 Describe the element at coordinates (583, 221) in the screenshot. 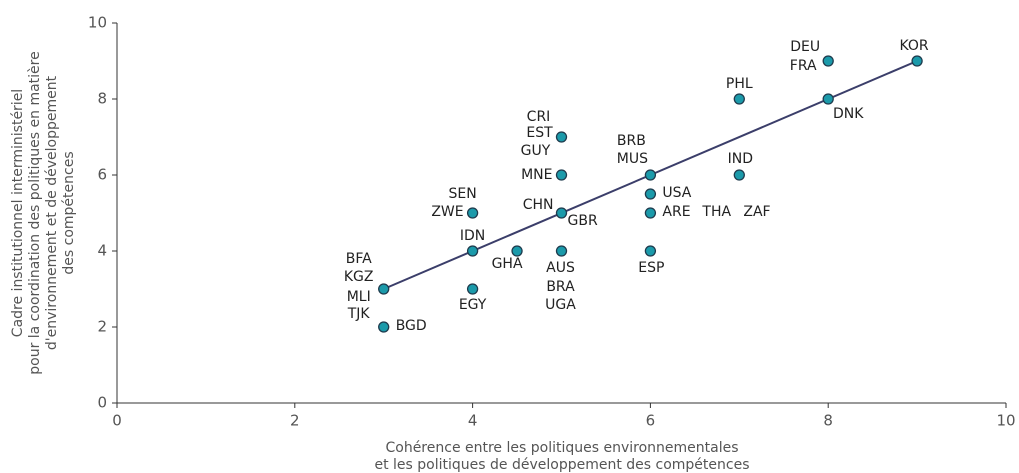

I see `point-label: GBR` at that location.